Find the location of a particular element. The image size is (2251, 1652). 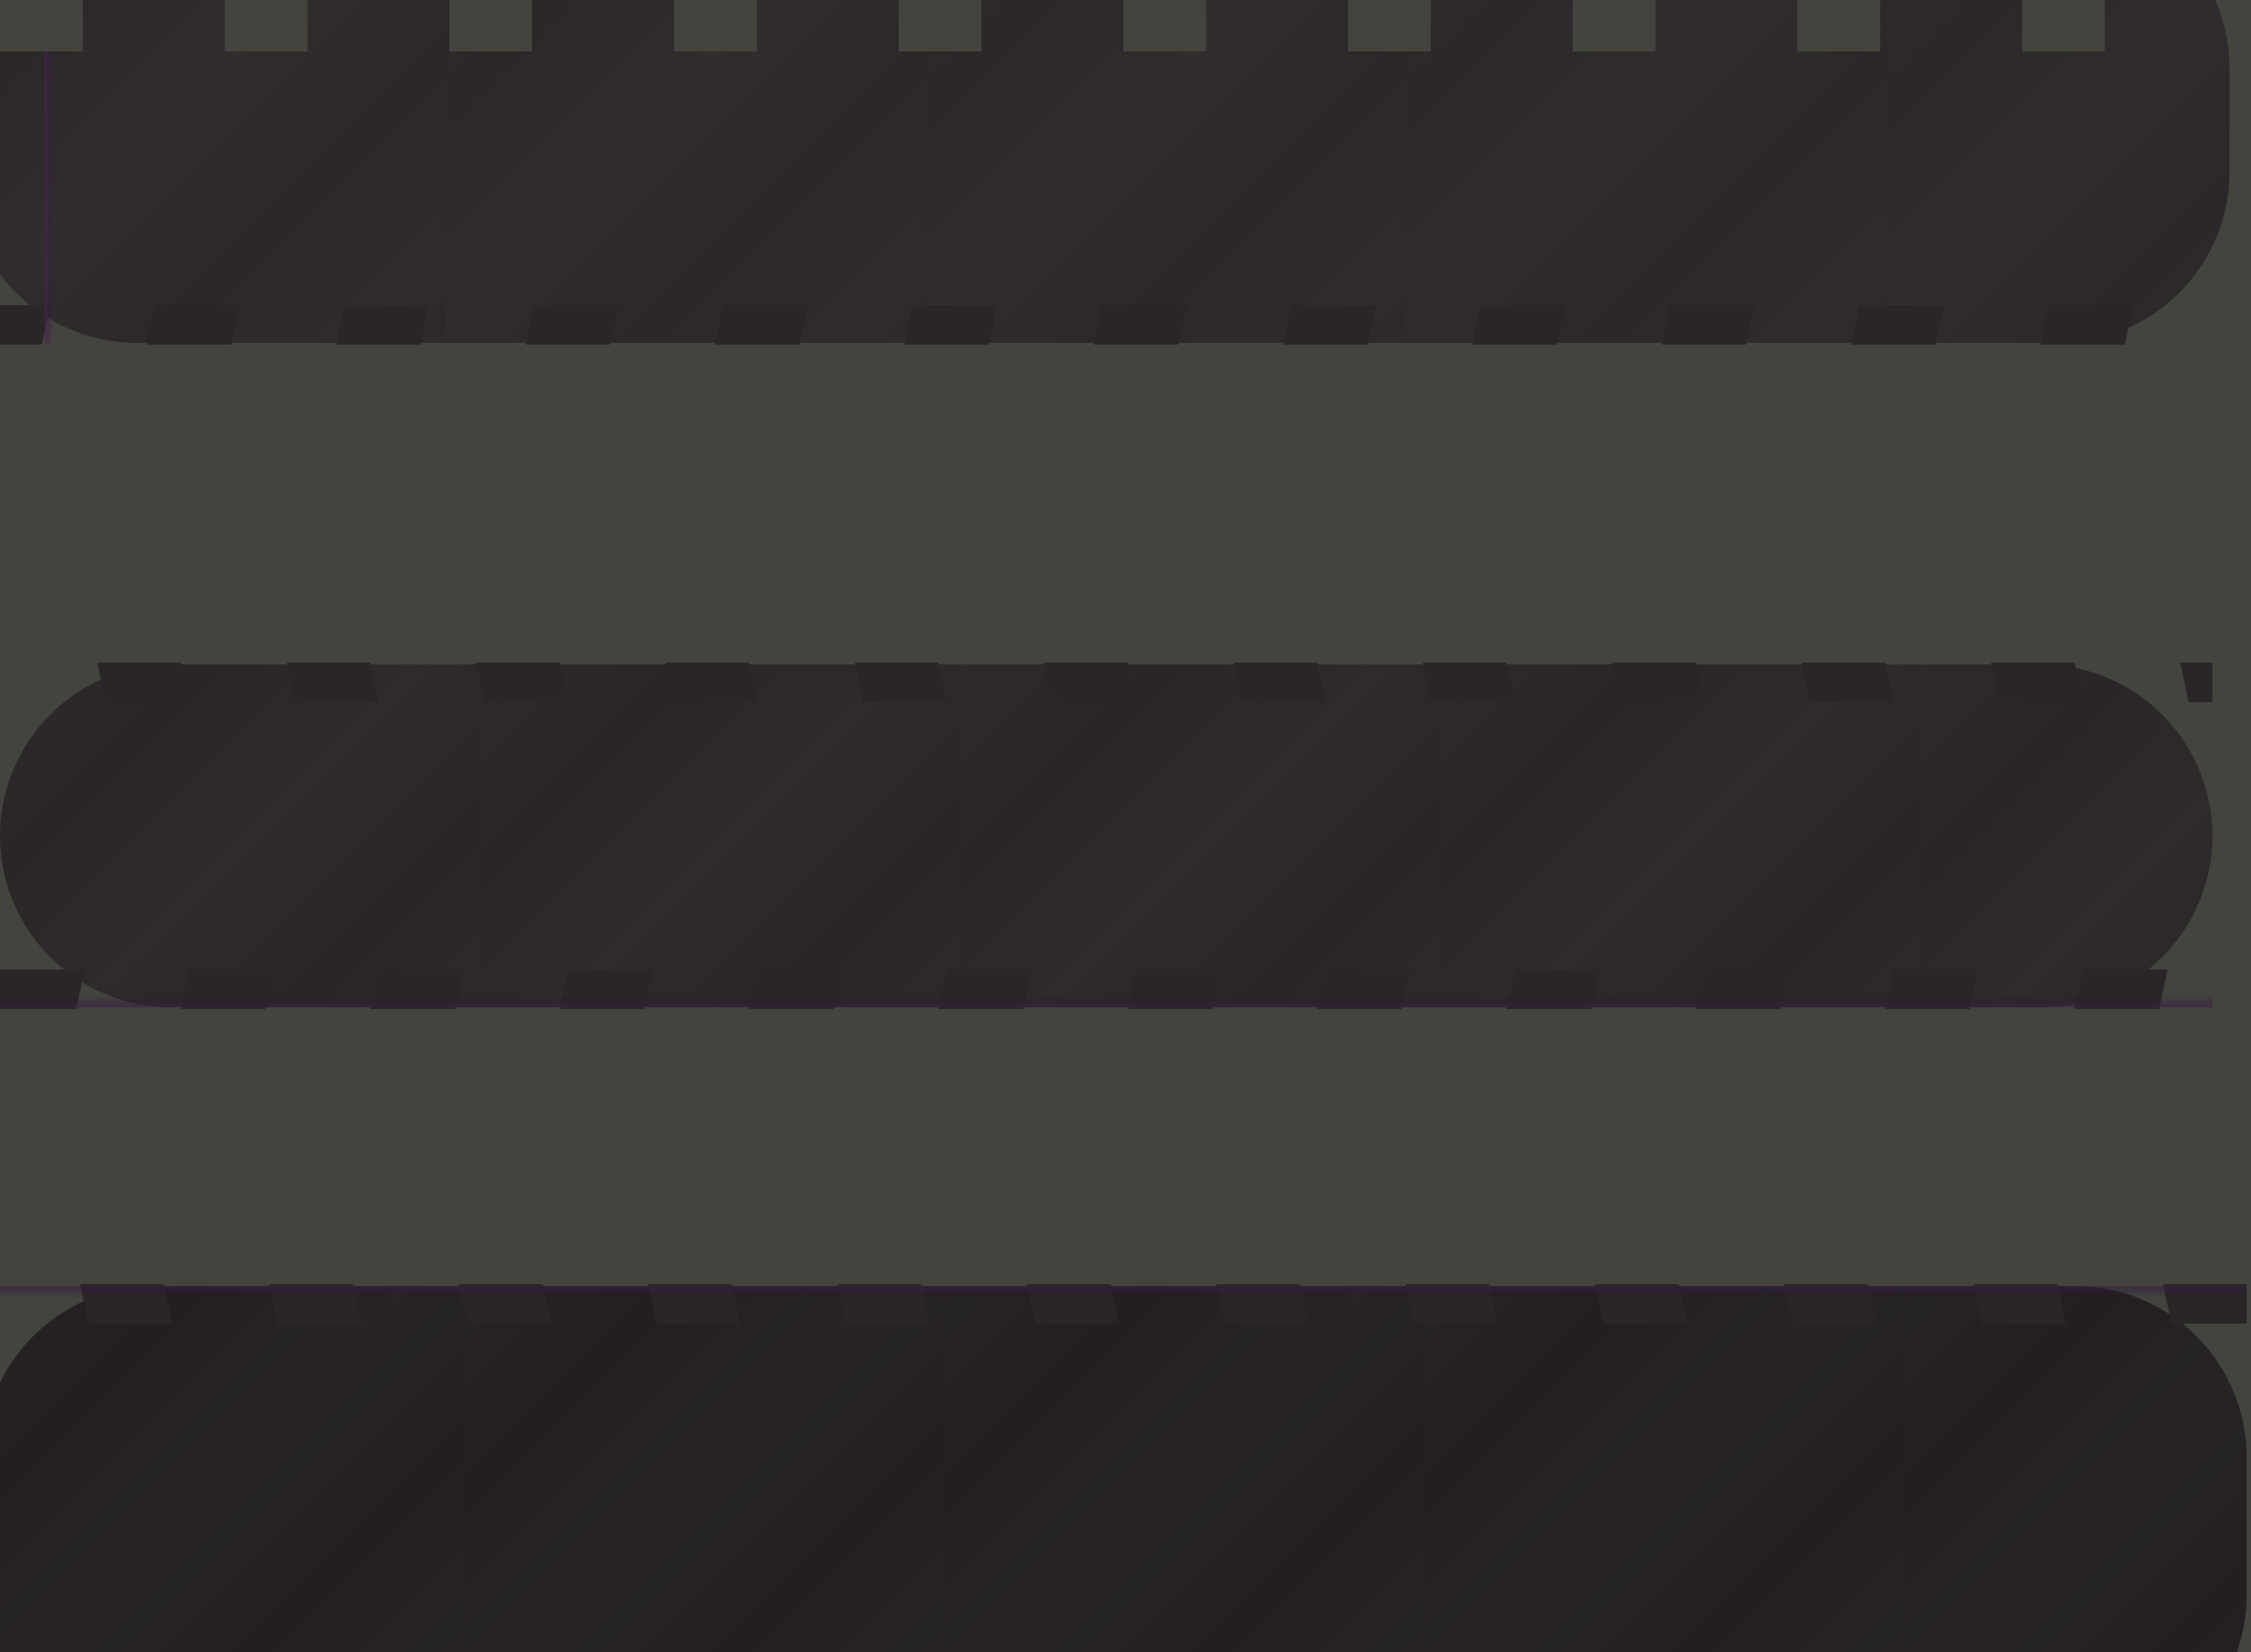

menu-bar-middle-chroma-fringe is located at coordinates (1106, 1001).